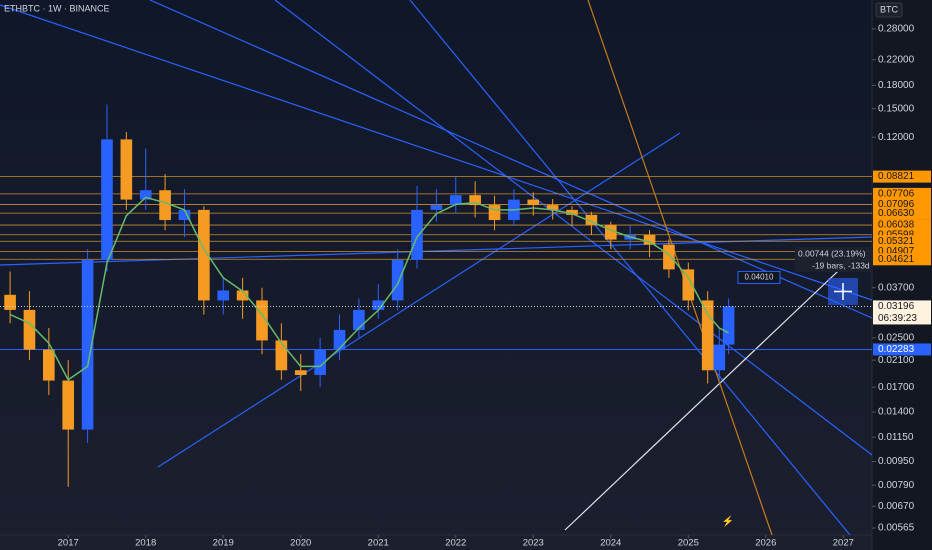 The height and width of the screenshot is (550, 932). What do you see at coordinates (896, 287) in the screenshot?
I see `y-tick-label: 0.03700` at bounding box center [896, 287].